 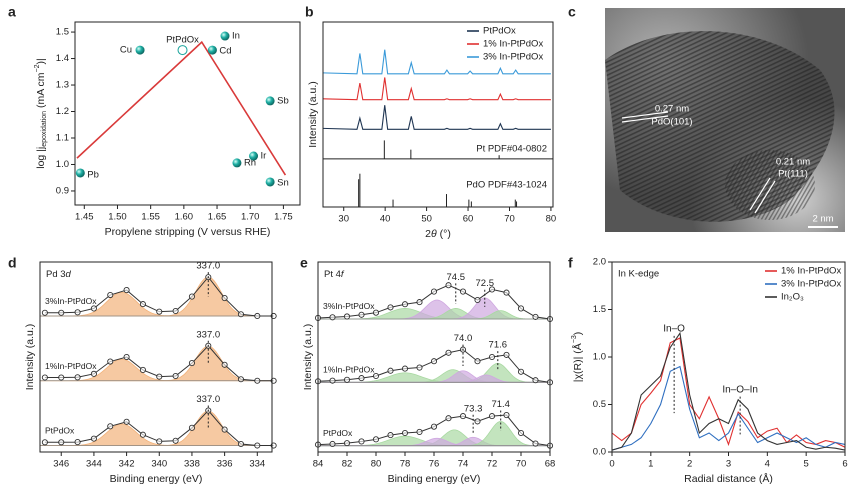 What do you see at coordinates (463, 338) in the screenshot?
I see `peak-label: 74.0` at bounding box center [463, 338].